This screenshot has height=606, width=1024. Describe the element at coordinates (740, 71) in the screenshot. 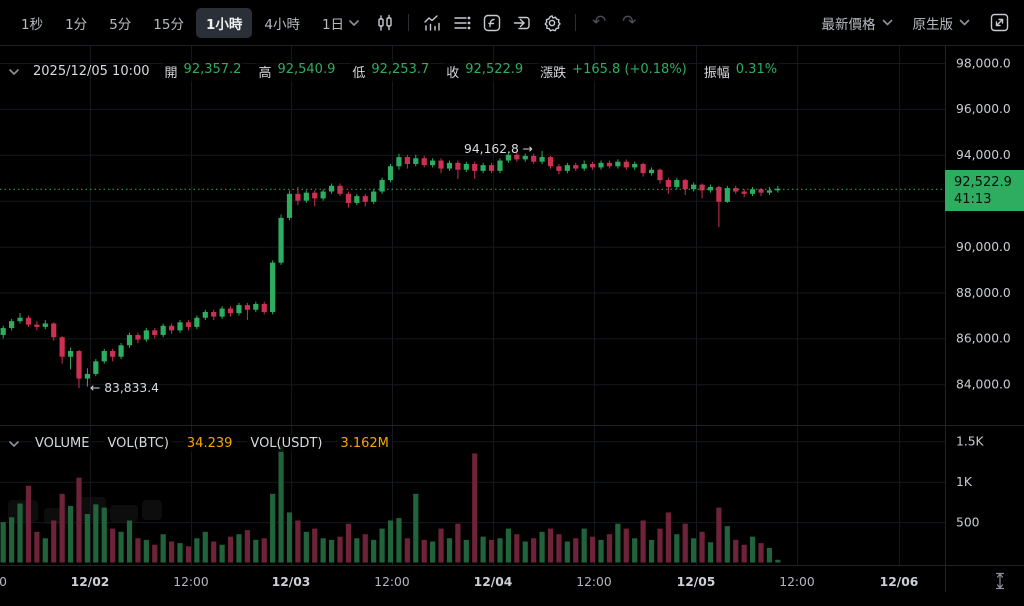

I see `ohlc-field: 振幅 0.31%` at that location.